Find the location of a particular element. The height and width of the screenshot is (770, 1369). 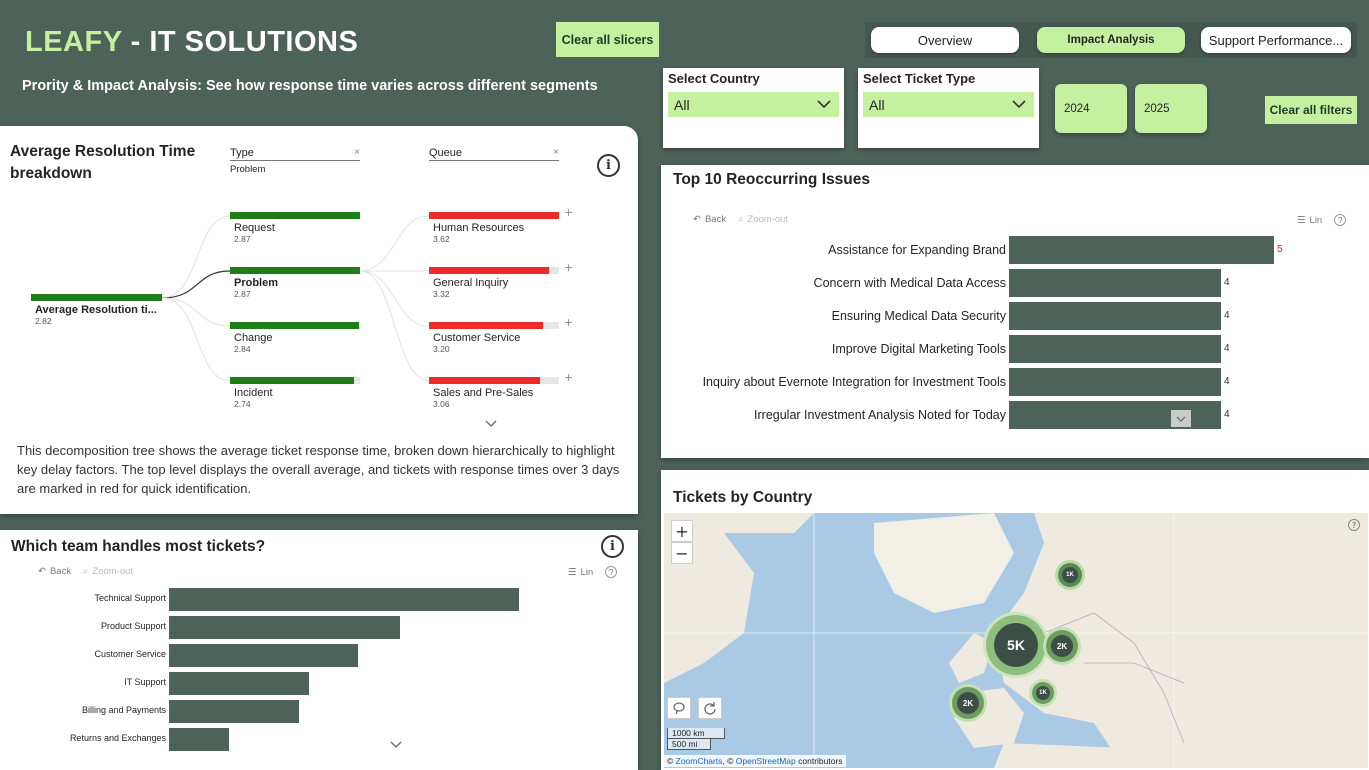

type-label: Incident is located at coordinates (253, 393).